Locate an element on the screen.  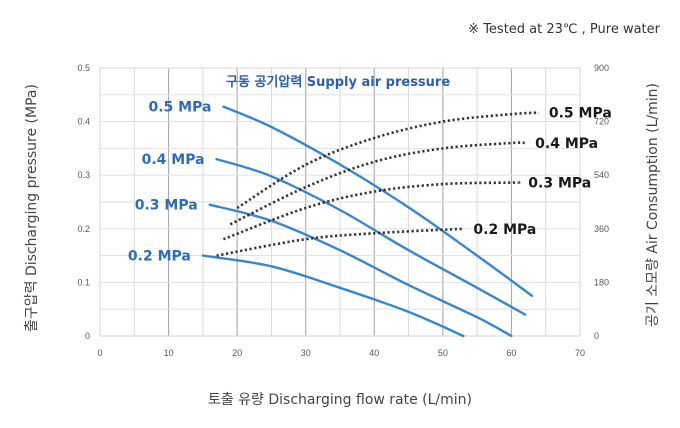
x-tick-label: 60 is located at coordinates (511, 353).